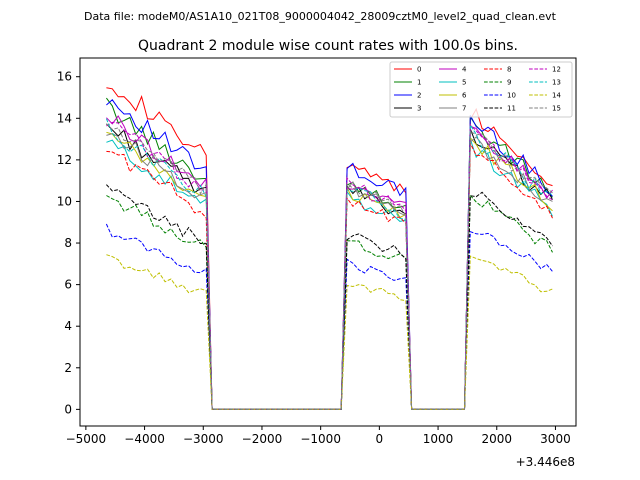 This screenshot has width=640, height=480. I want to click on y-tick-label: 14, so click(64, 118).